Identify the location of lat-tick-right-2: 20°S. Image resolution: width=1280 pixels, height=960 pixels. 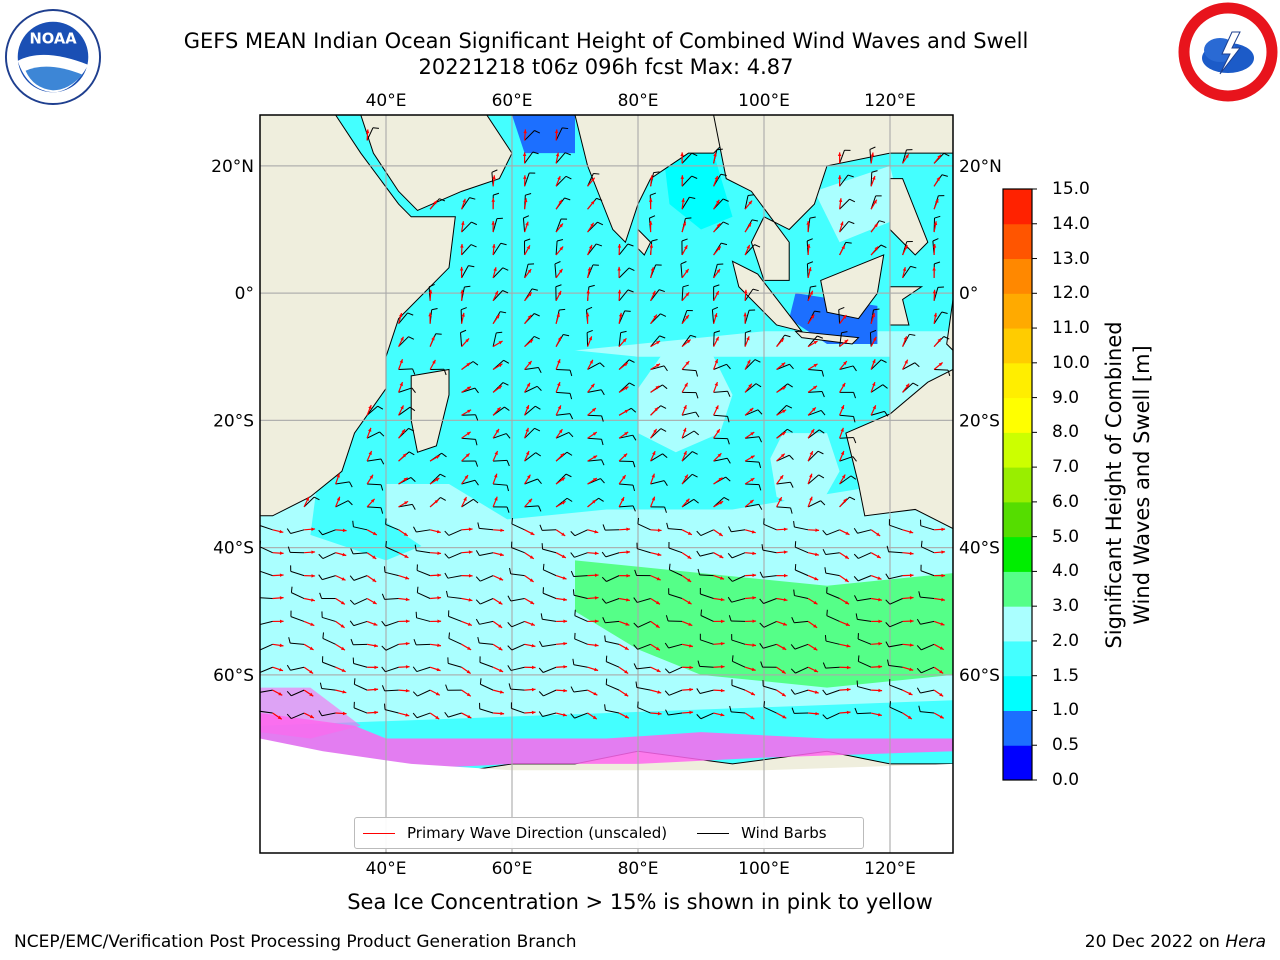
(979, 421).